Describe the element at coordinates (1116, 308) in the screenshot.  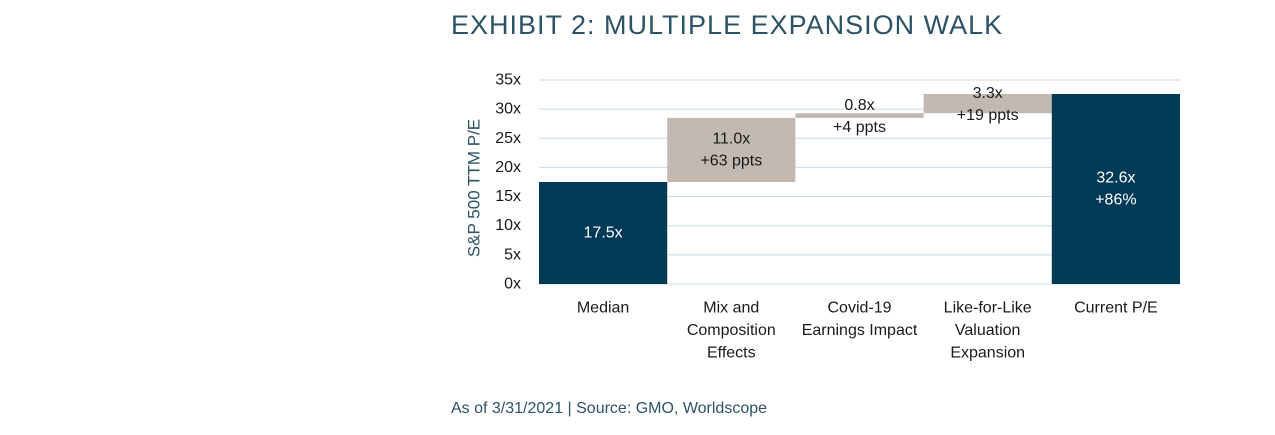
I see `category-label: Current P/E` at that location.